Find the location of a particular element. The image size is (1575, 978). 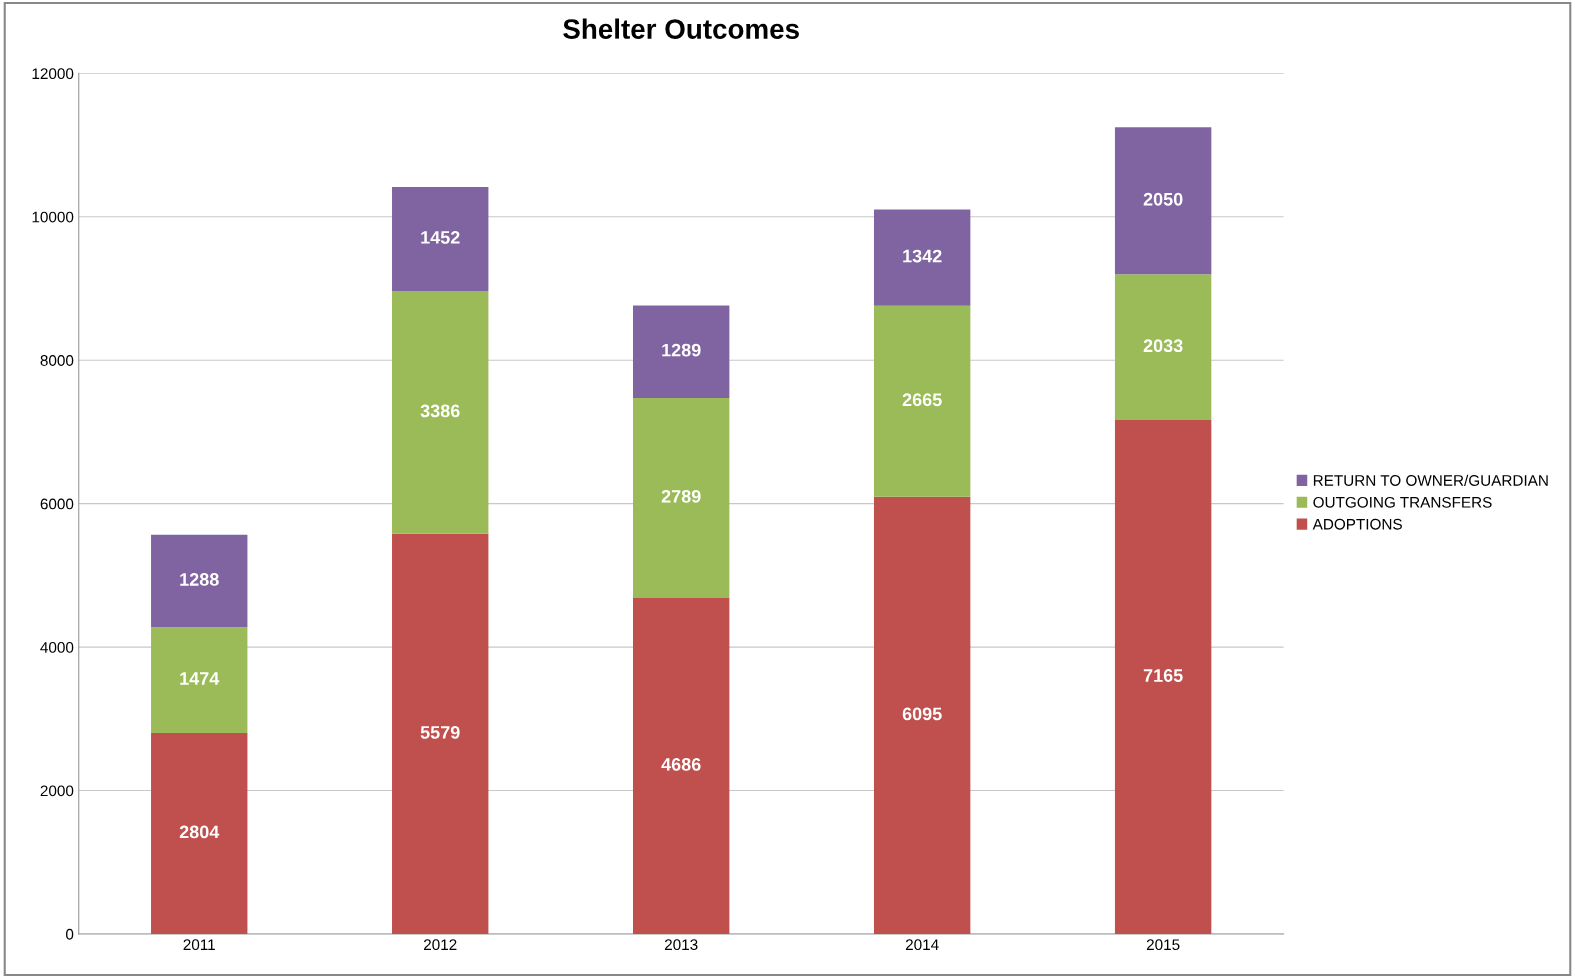

y-tick-label: 0 is located at coordinates (69, 934).